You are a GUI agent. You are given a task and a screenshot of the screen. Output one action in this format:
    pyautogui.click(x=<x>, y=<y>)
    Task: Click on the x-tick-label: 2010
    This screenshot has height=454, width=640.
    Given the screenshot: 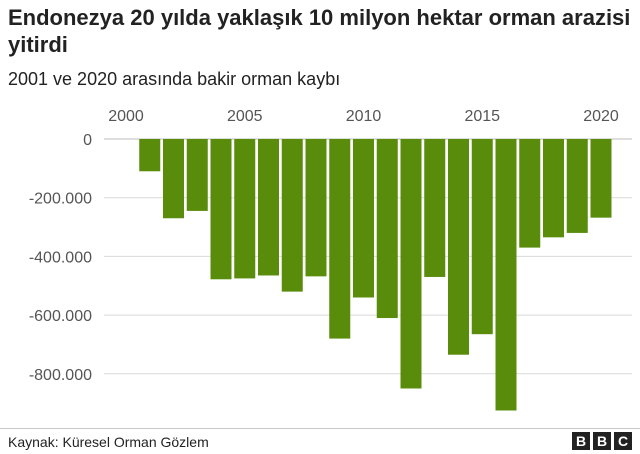 What is the action you would take?
    pyautogui.click(x=364, y=116)
    